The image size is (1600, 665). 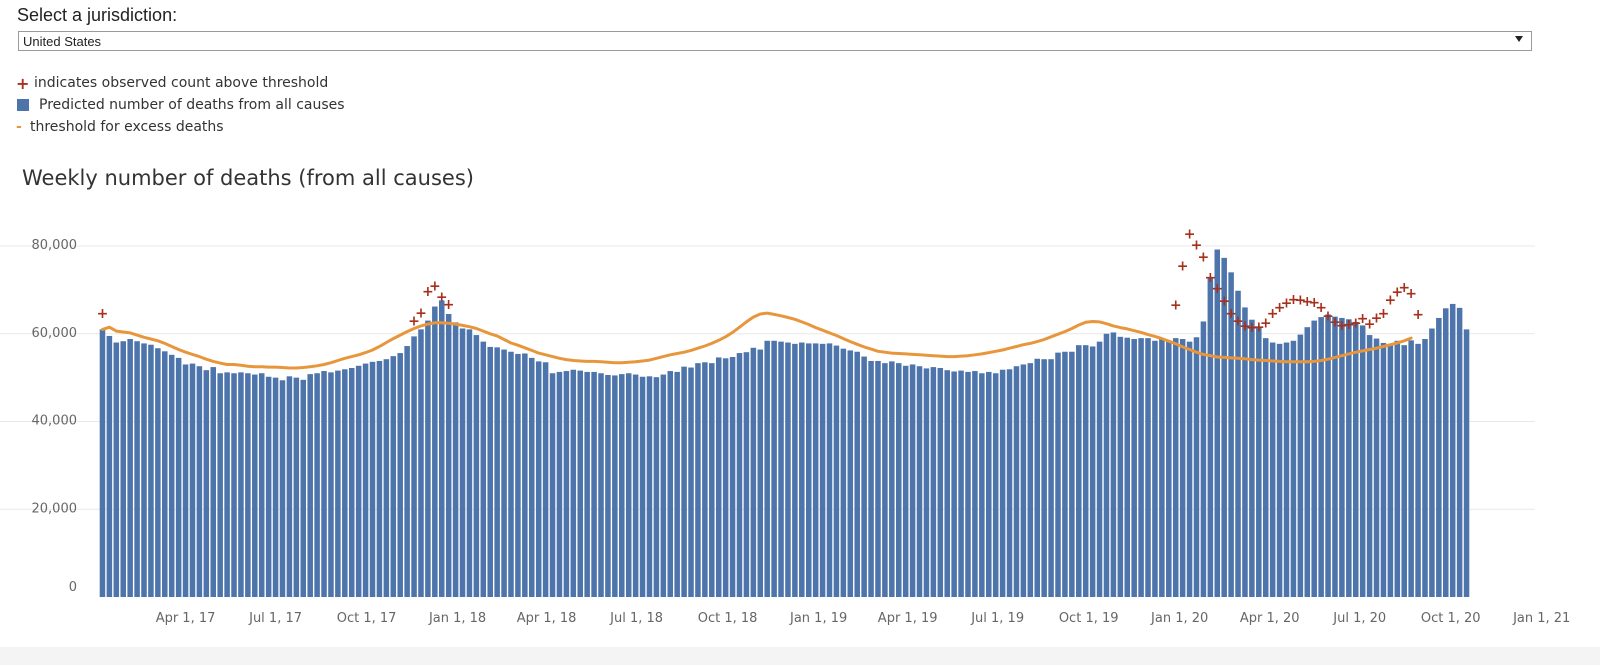 What do you see at coordinates (1089, 618) in the screenshot?
I see `x-tick-label: Oct 1, 19` at bounding box center [1089, 618].